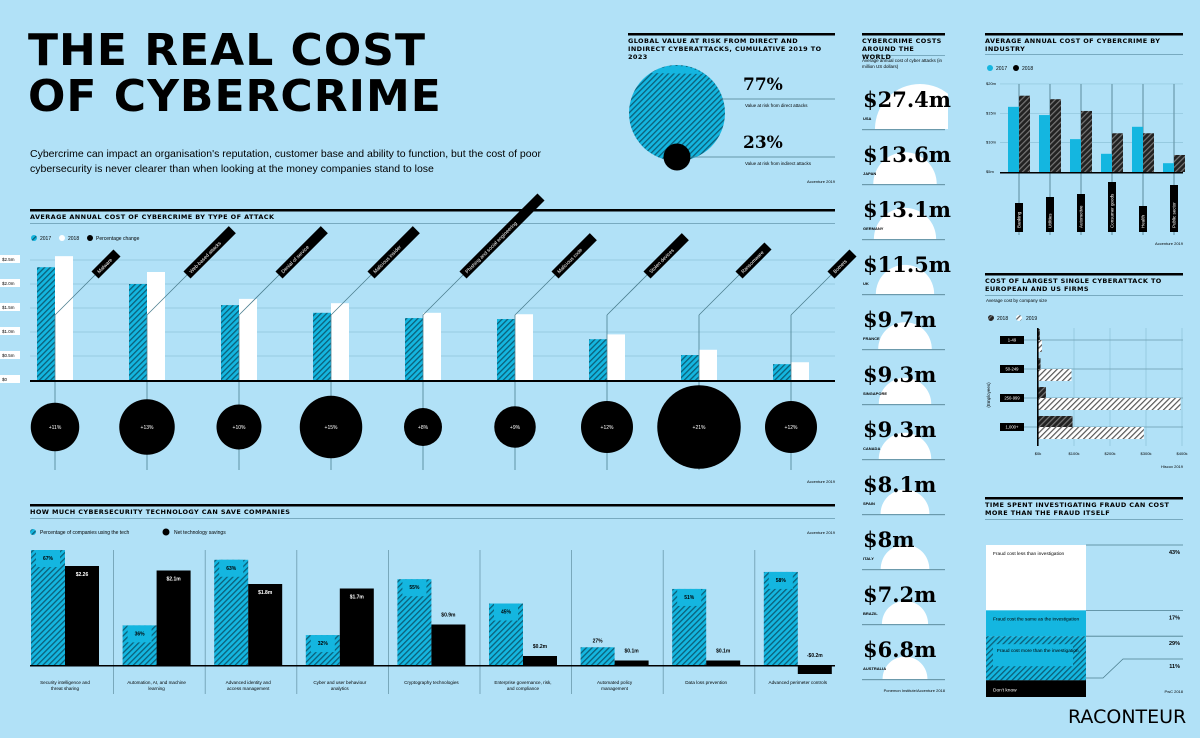 Image resolution: width=1200 pixels, height=738 pixels. Describe the element at coordinates (706, 682) in the screenshot. I see `category-label: Data loss prevention` at that location.